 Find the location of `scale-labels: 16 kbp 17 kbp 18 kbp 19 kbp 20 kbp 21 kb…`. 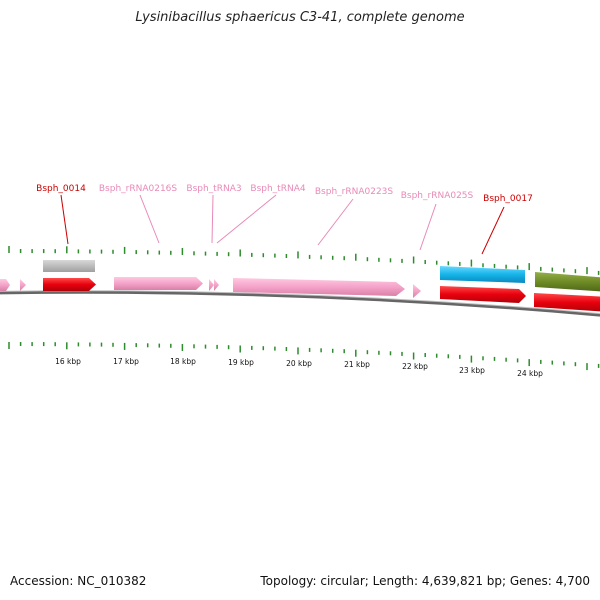

scale-labels: 16 kbp 17 kbp 18 kbp 19 kbp 20 kbp 21 kb… is located at coordinates (299, 367).